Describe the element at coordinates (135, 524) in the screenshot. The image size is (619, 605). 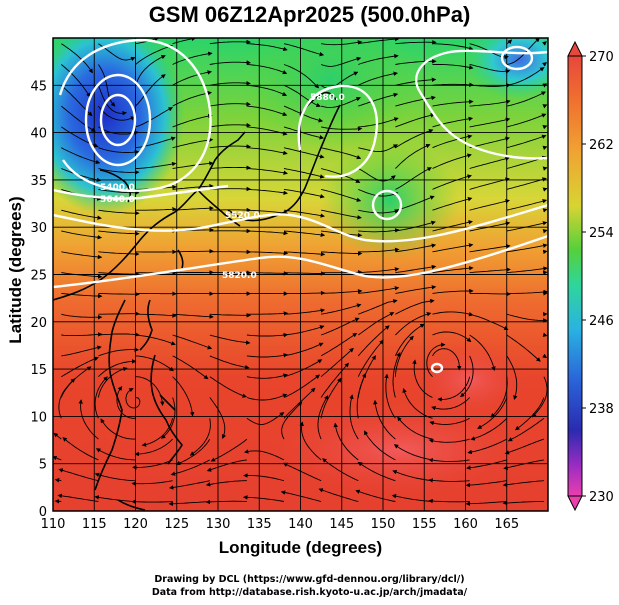
I see `x-tick-label: 120` at that location.